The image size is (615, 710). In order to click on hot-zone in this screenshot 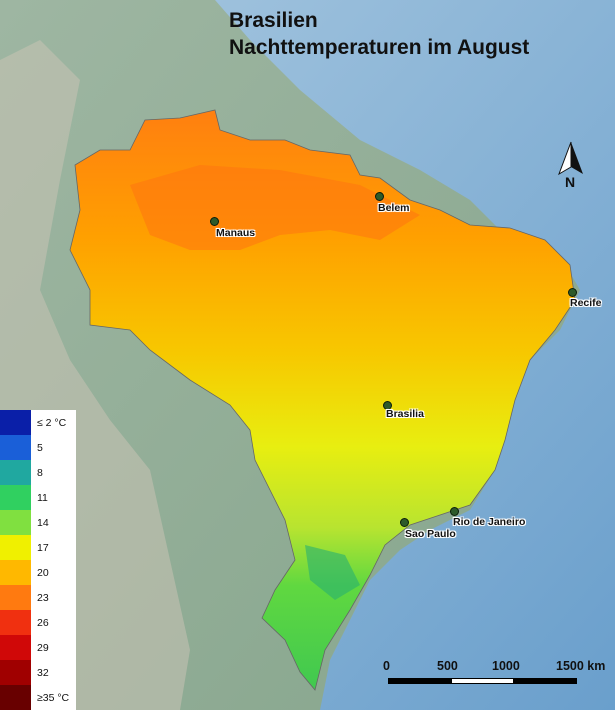, I will do `click(275, 207)`.